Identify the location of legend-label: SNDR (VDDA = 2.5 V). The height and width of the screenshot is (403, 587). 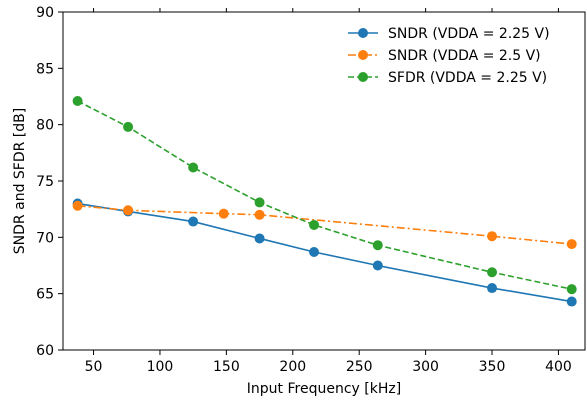
(464, 56).